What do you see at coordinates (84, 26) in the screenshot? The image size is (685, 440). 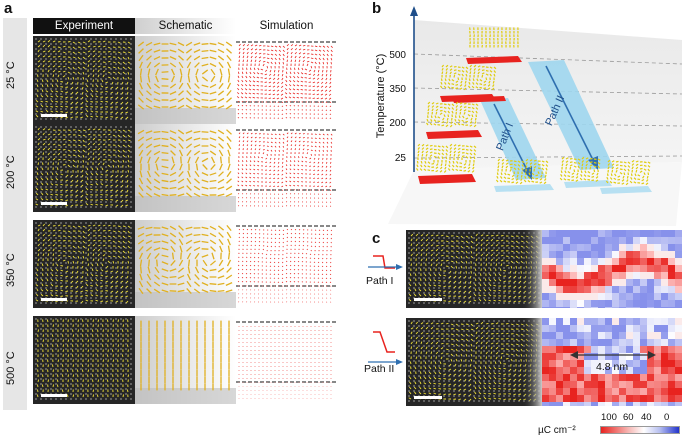 I see `header-experiment: Experiment` at bounding box center [84, 26].